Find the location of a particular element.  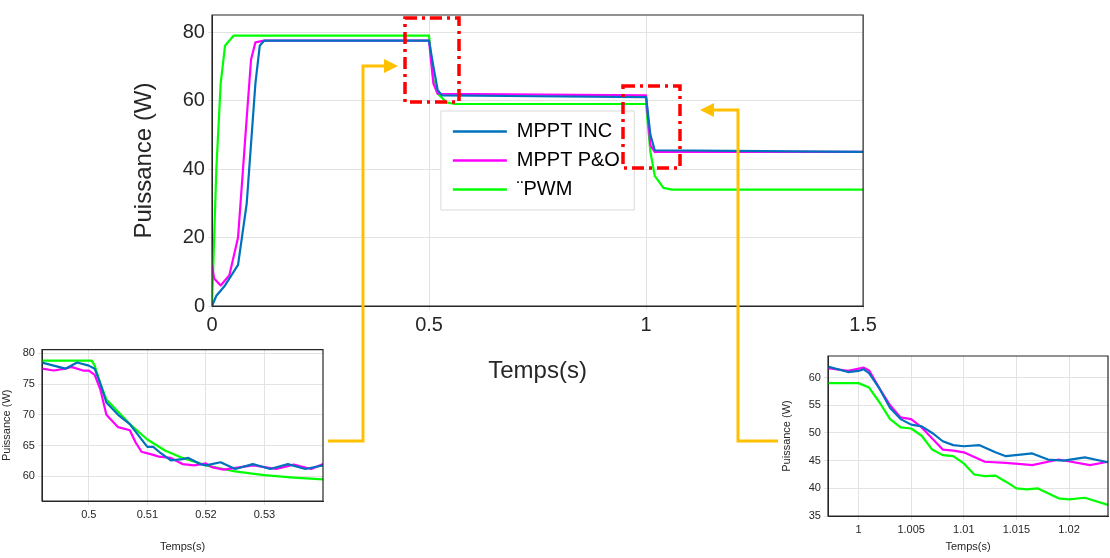

y-tick-label: 20 is located at coordinates (193, 236).